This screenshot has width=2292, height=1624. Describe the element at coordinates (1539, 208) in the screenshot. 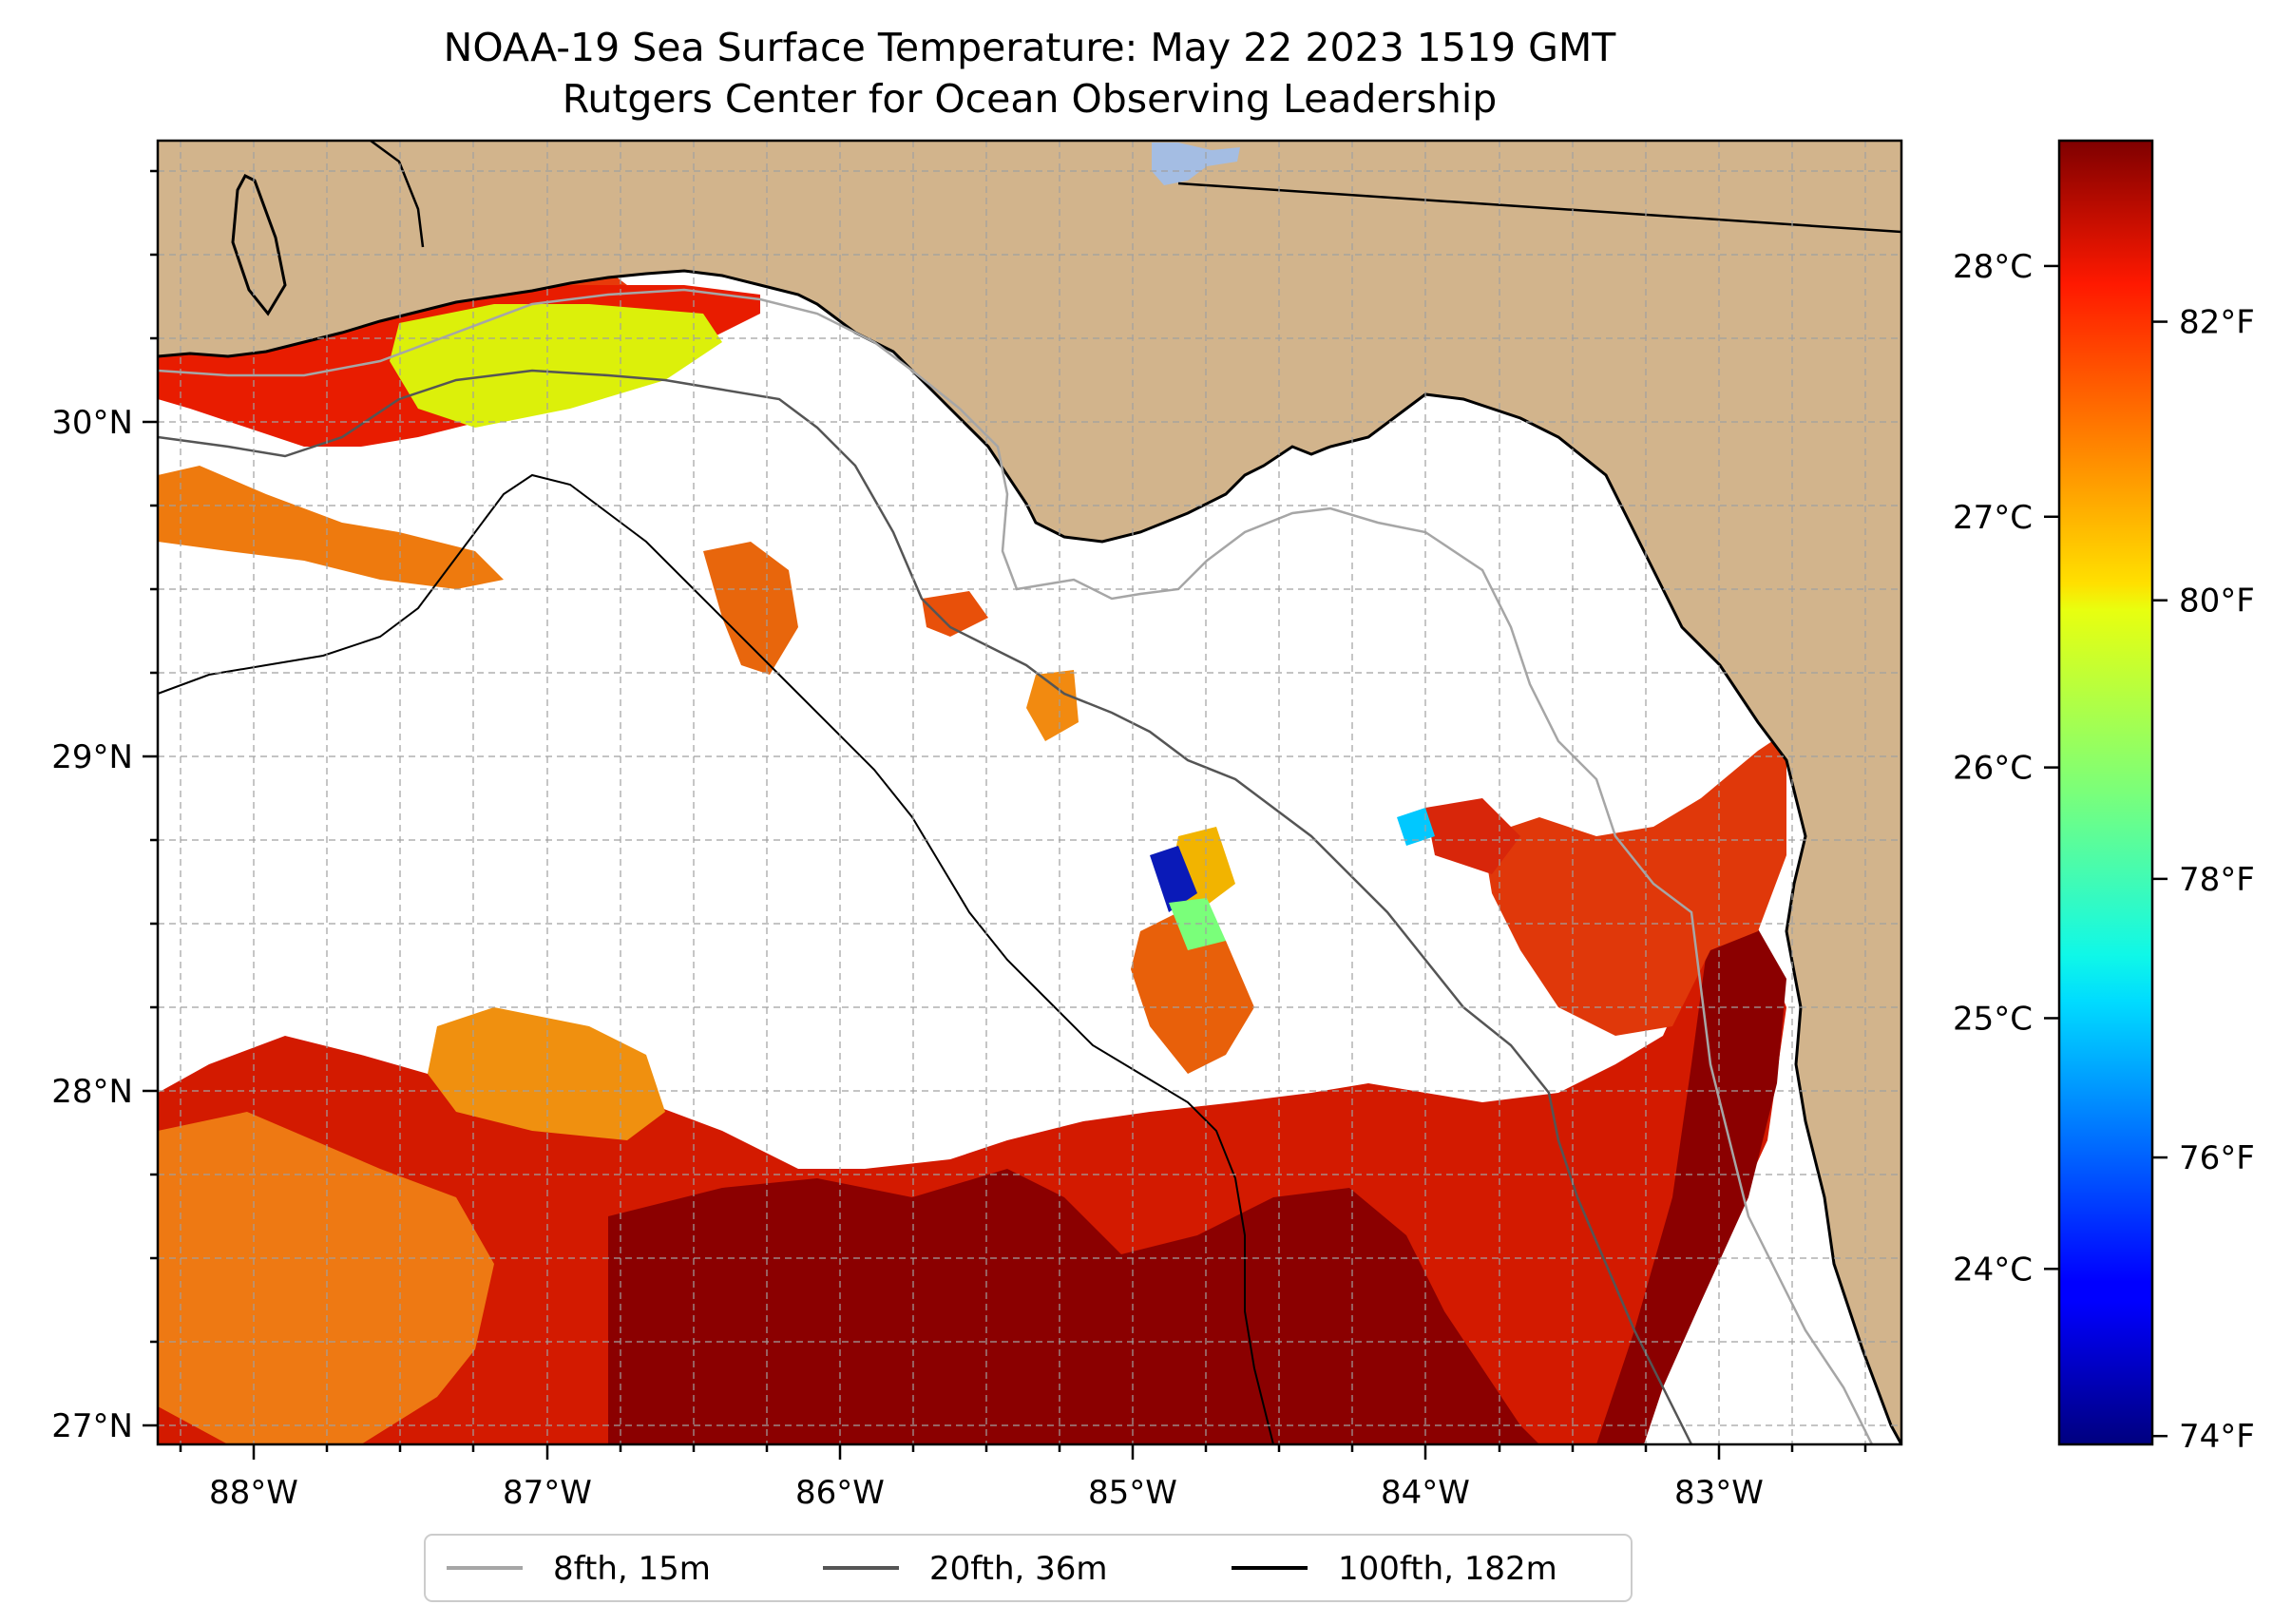

I see `state-border` at that location.